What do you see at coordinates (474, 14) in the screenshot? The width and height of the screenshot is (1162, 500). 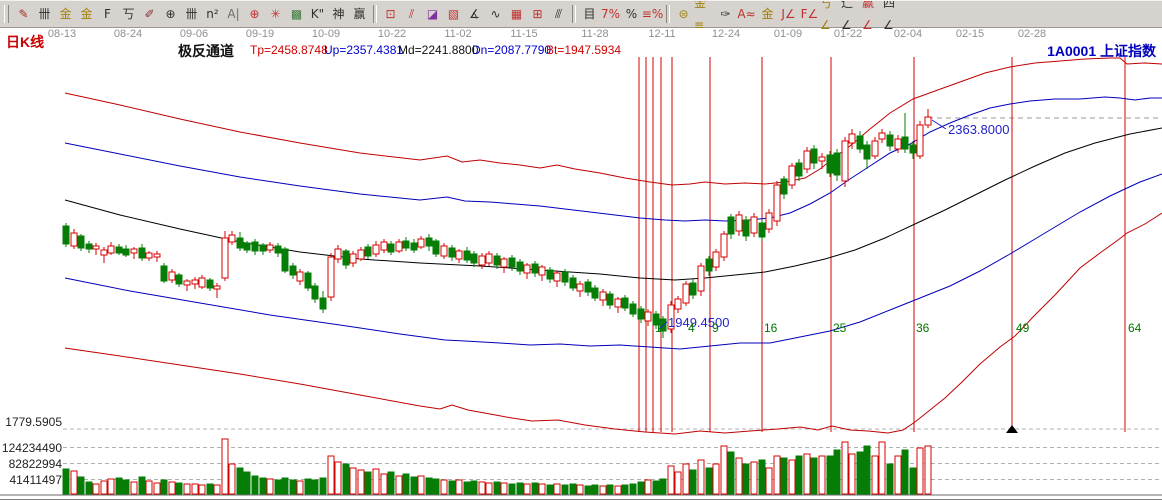 I see `ray-pen-tool-icon: ∡` at bounding box center [474, 14].